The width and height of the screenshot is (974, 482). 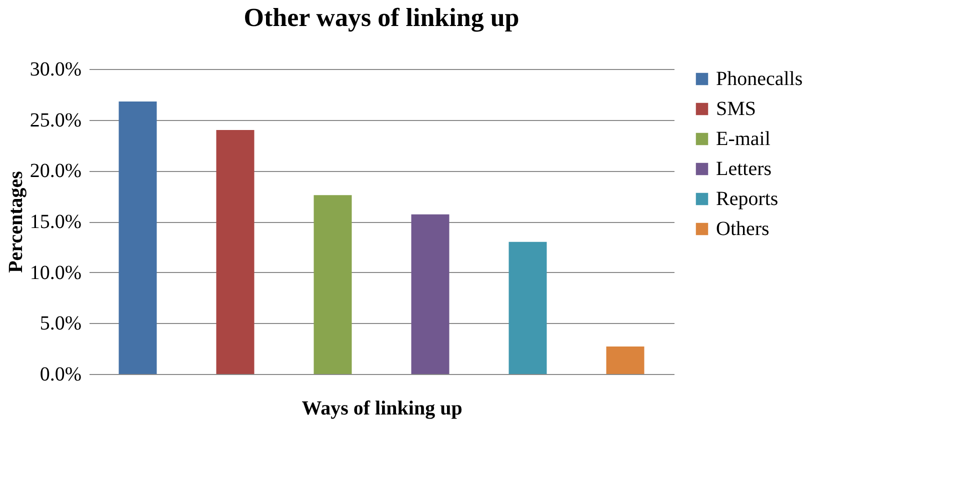 I want to click on legend-label: Letters, so click(x=744, y=169).